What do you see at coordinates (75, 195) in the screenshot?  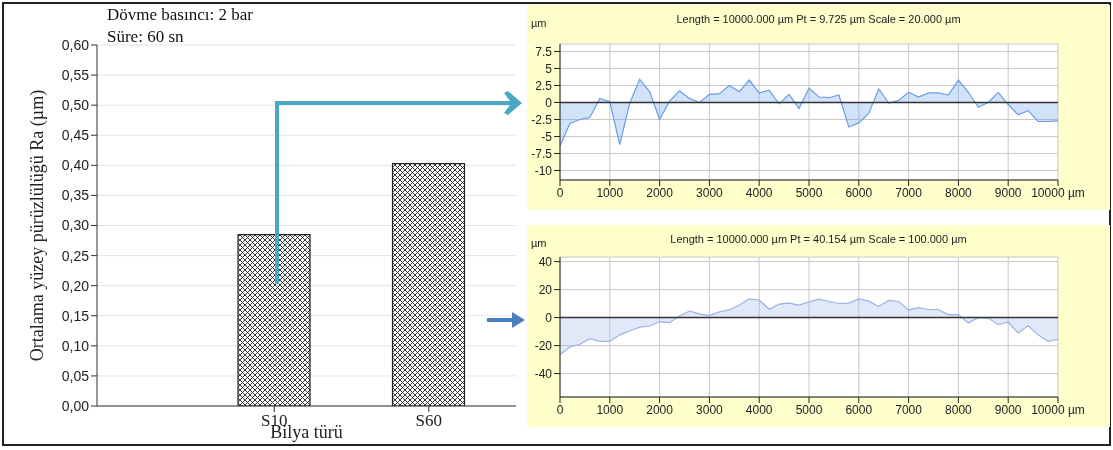 I see `y-tick-label: 0,35` at bounding box center [75, 195].